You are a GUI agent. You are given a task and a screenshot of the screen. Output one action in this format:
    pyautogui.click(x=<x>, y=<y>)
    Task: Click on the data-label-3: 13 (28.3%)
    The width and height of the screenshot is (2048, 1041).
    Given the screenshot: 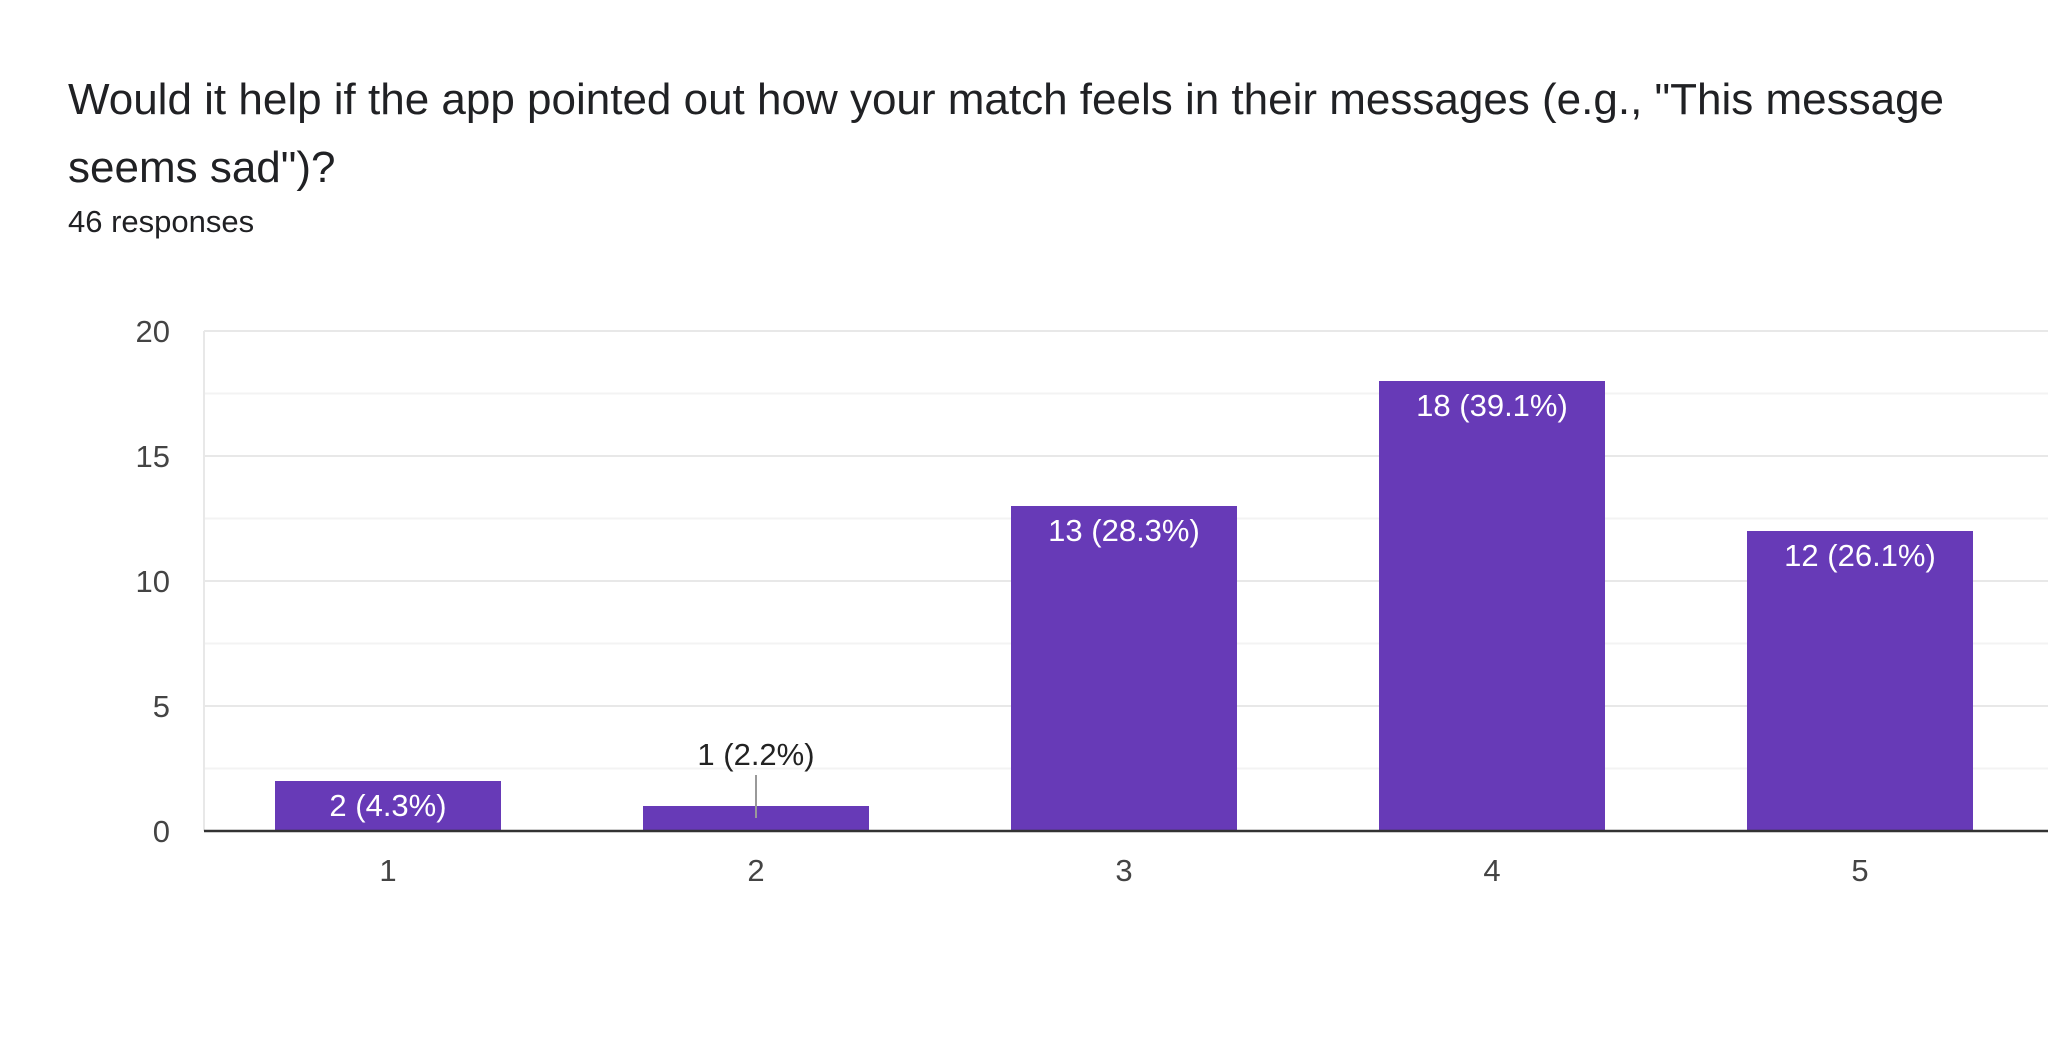 What is the action you would take?
    pyautogui.click(x=1124, y=530)
    